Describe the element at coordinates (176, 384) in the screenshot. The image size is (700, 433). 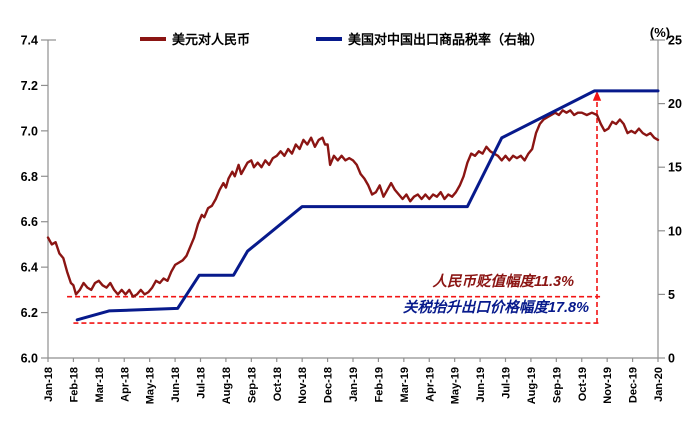
I see `x-axis-tick-label: Jun-18` at that location.